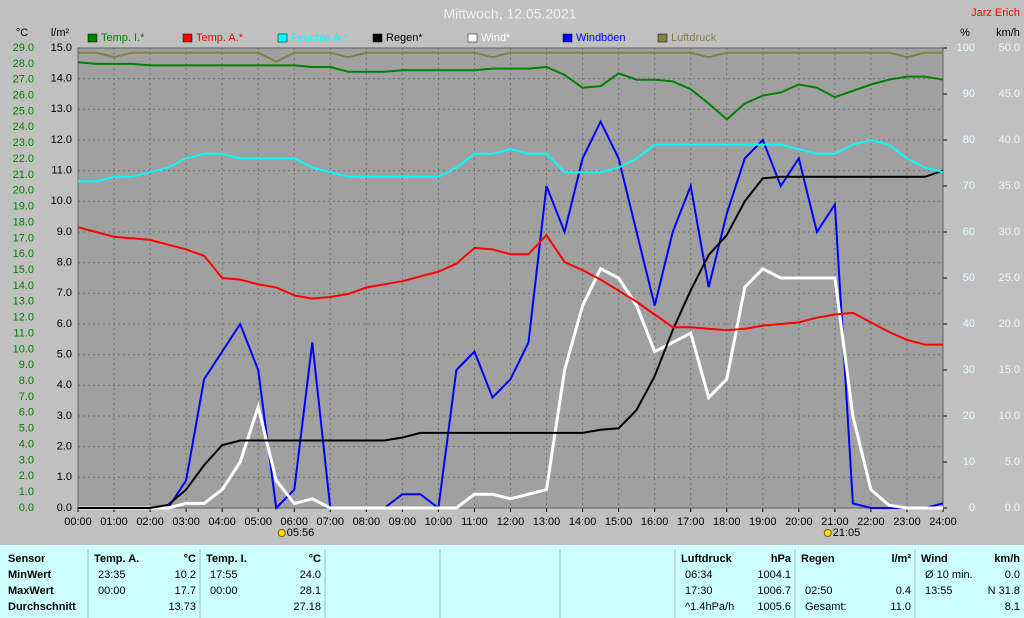 This screenshot has width=1024, height=618. I want to click on stat-time: 17:30, so click(699, 591).